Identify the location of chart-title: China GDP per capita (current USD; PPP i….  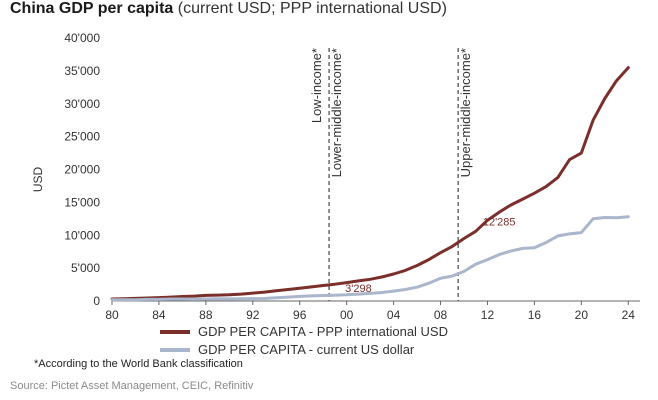
(228, 9).